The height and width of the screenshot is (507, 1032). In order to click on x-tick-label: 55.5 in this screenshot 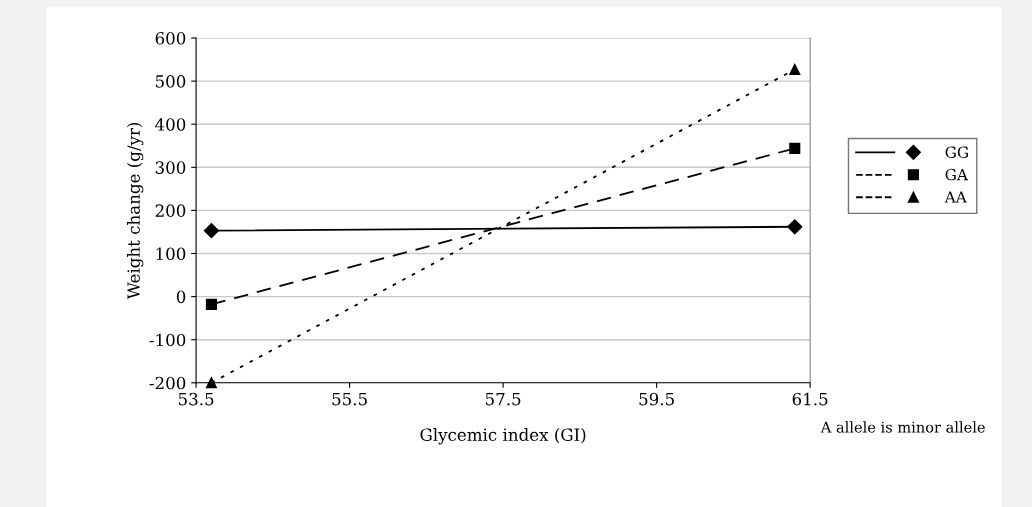, I will do `click(349, 399)`.